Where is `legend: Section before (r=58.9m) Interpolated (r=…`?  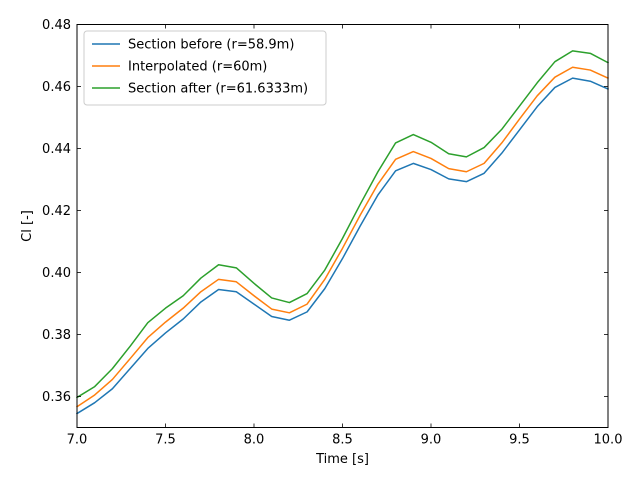 legend: Section before (r=58.9m) Interpolated (r=… is located at coordinates (205, 68).